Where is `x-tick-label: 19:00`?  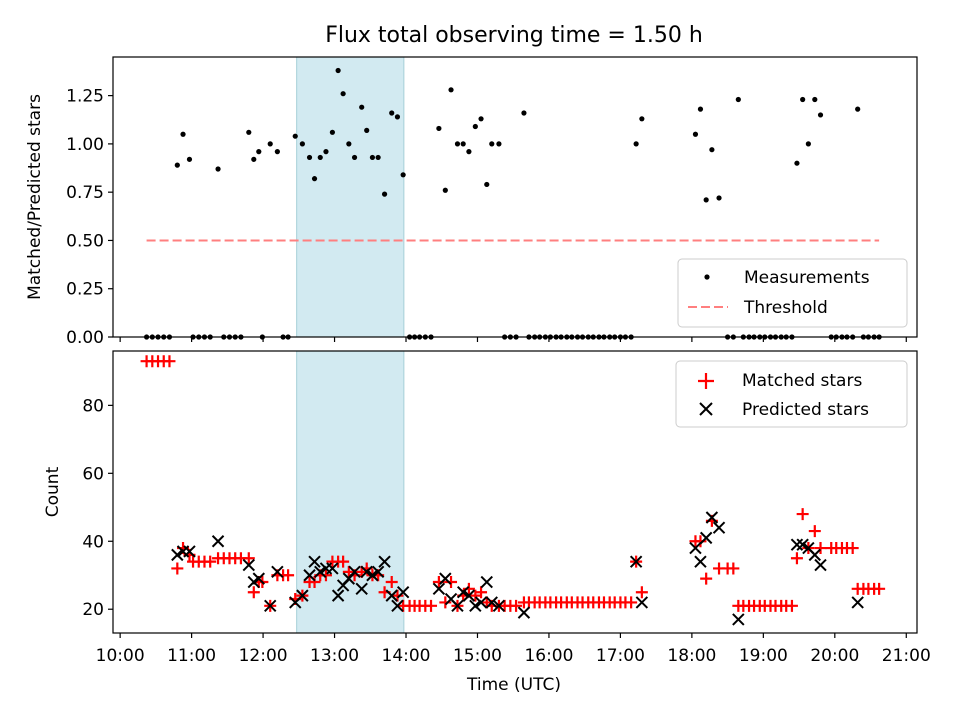
x-tick-label: 19:00 is located at coordinates (763, 656).